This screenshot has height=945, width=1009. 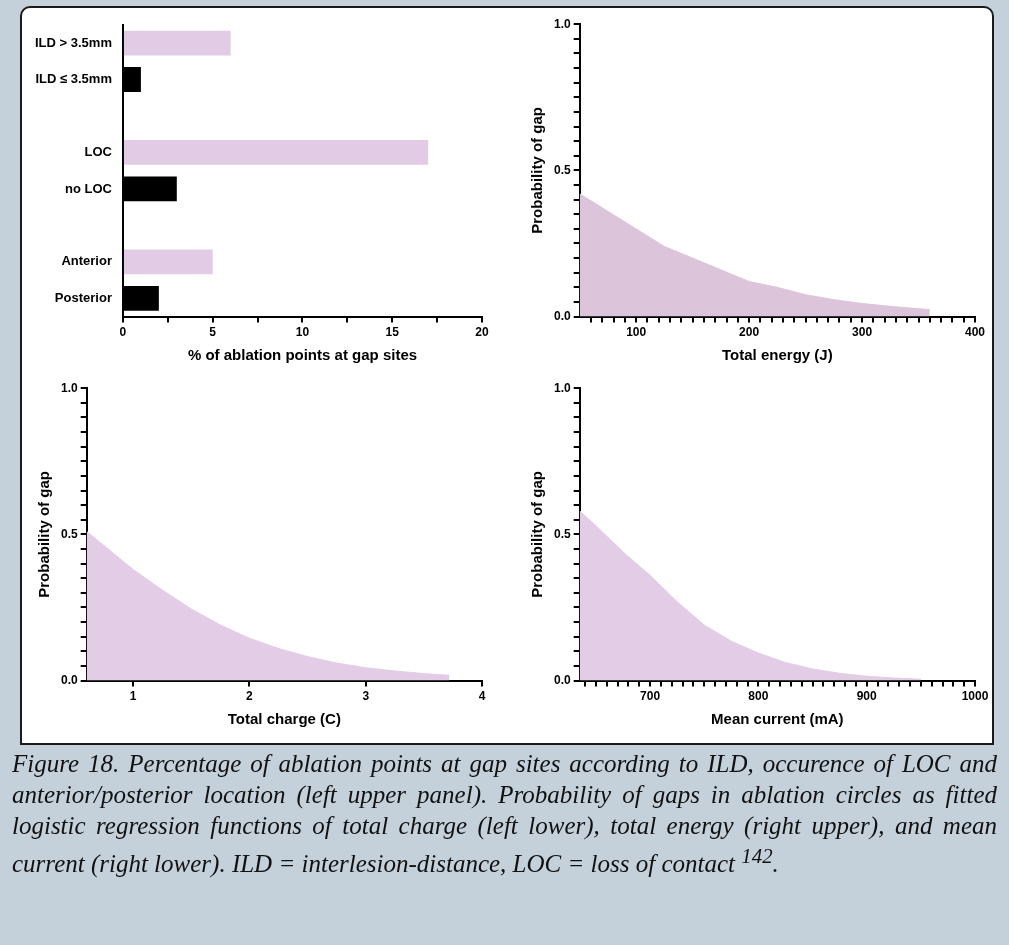 What do you see at coordinates (213, 332) in the screenshot?
I see `x-tick-label: 5` at bounding box center [213, 332].